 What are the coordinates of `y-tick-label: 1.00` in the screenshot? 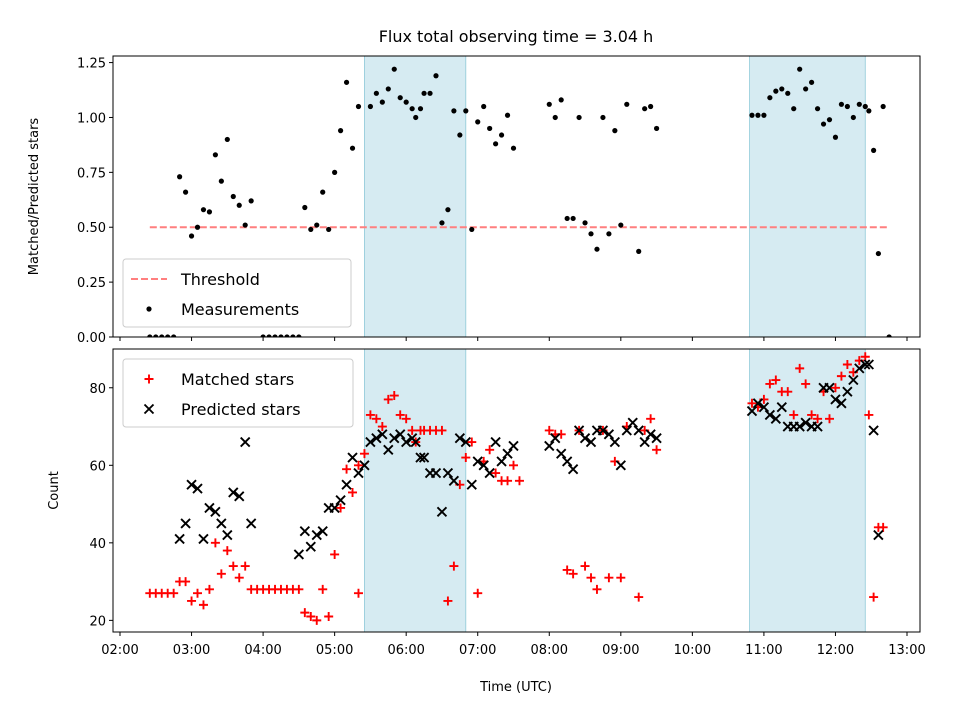 It's located at (91, 118).